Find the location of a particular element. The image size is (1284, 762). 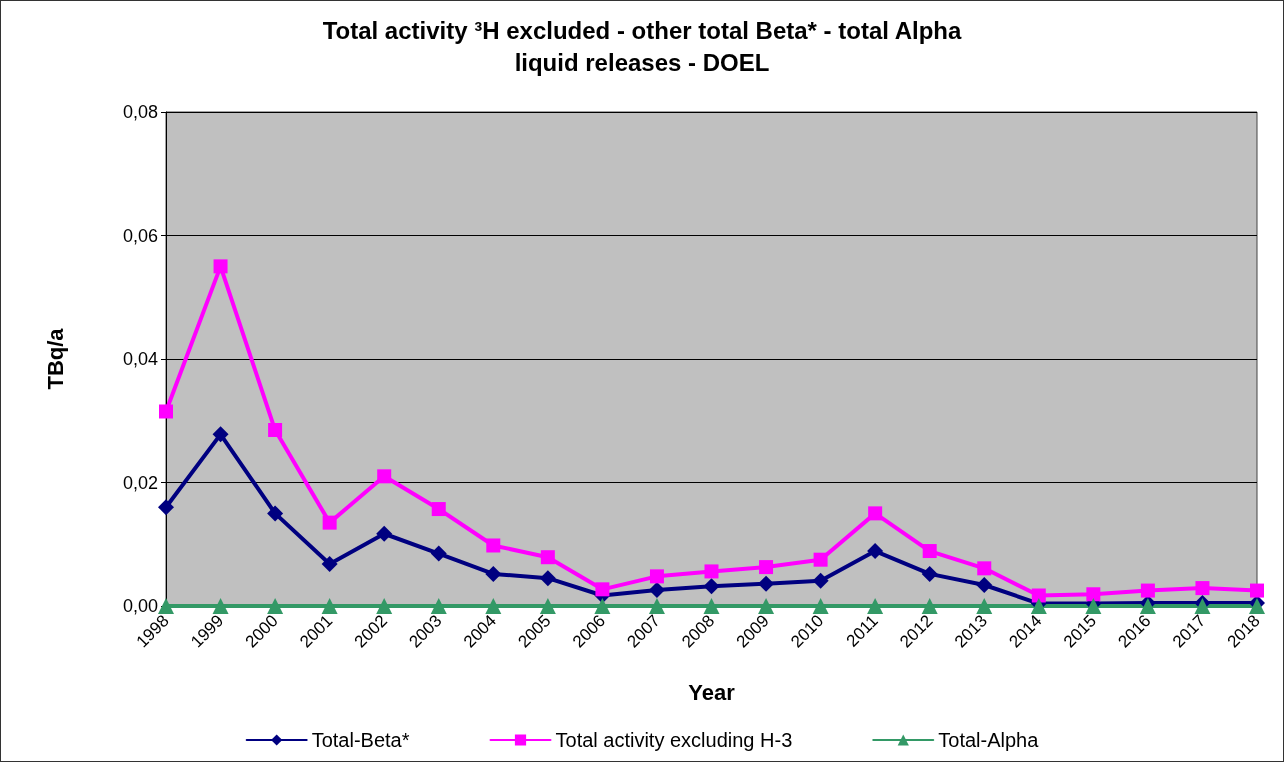

y-tick-label: 0,02 is located at coordinates (140, 482).